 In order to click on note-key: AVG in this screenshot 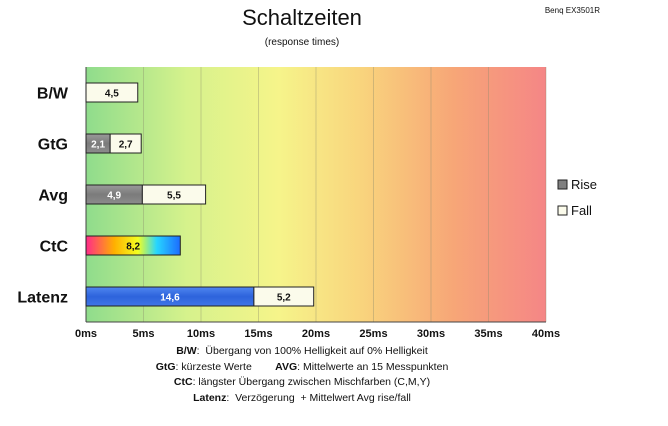, I will do `click(286, 366)`.